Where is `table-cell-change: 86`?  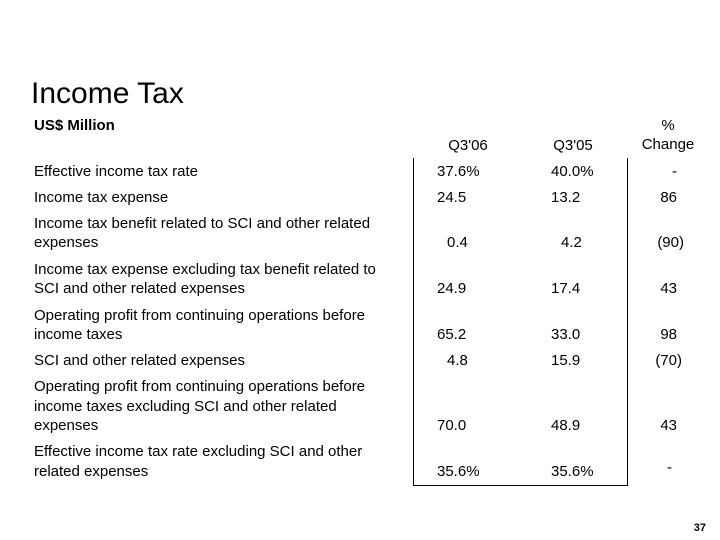 table-cell-change: 86 is located at coordinates (668, 197).